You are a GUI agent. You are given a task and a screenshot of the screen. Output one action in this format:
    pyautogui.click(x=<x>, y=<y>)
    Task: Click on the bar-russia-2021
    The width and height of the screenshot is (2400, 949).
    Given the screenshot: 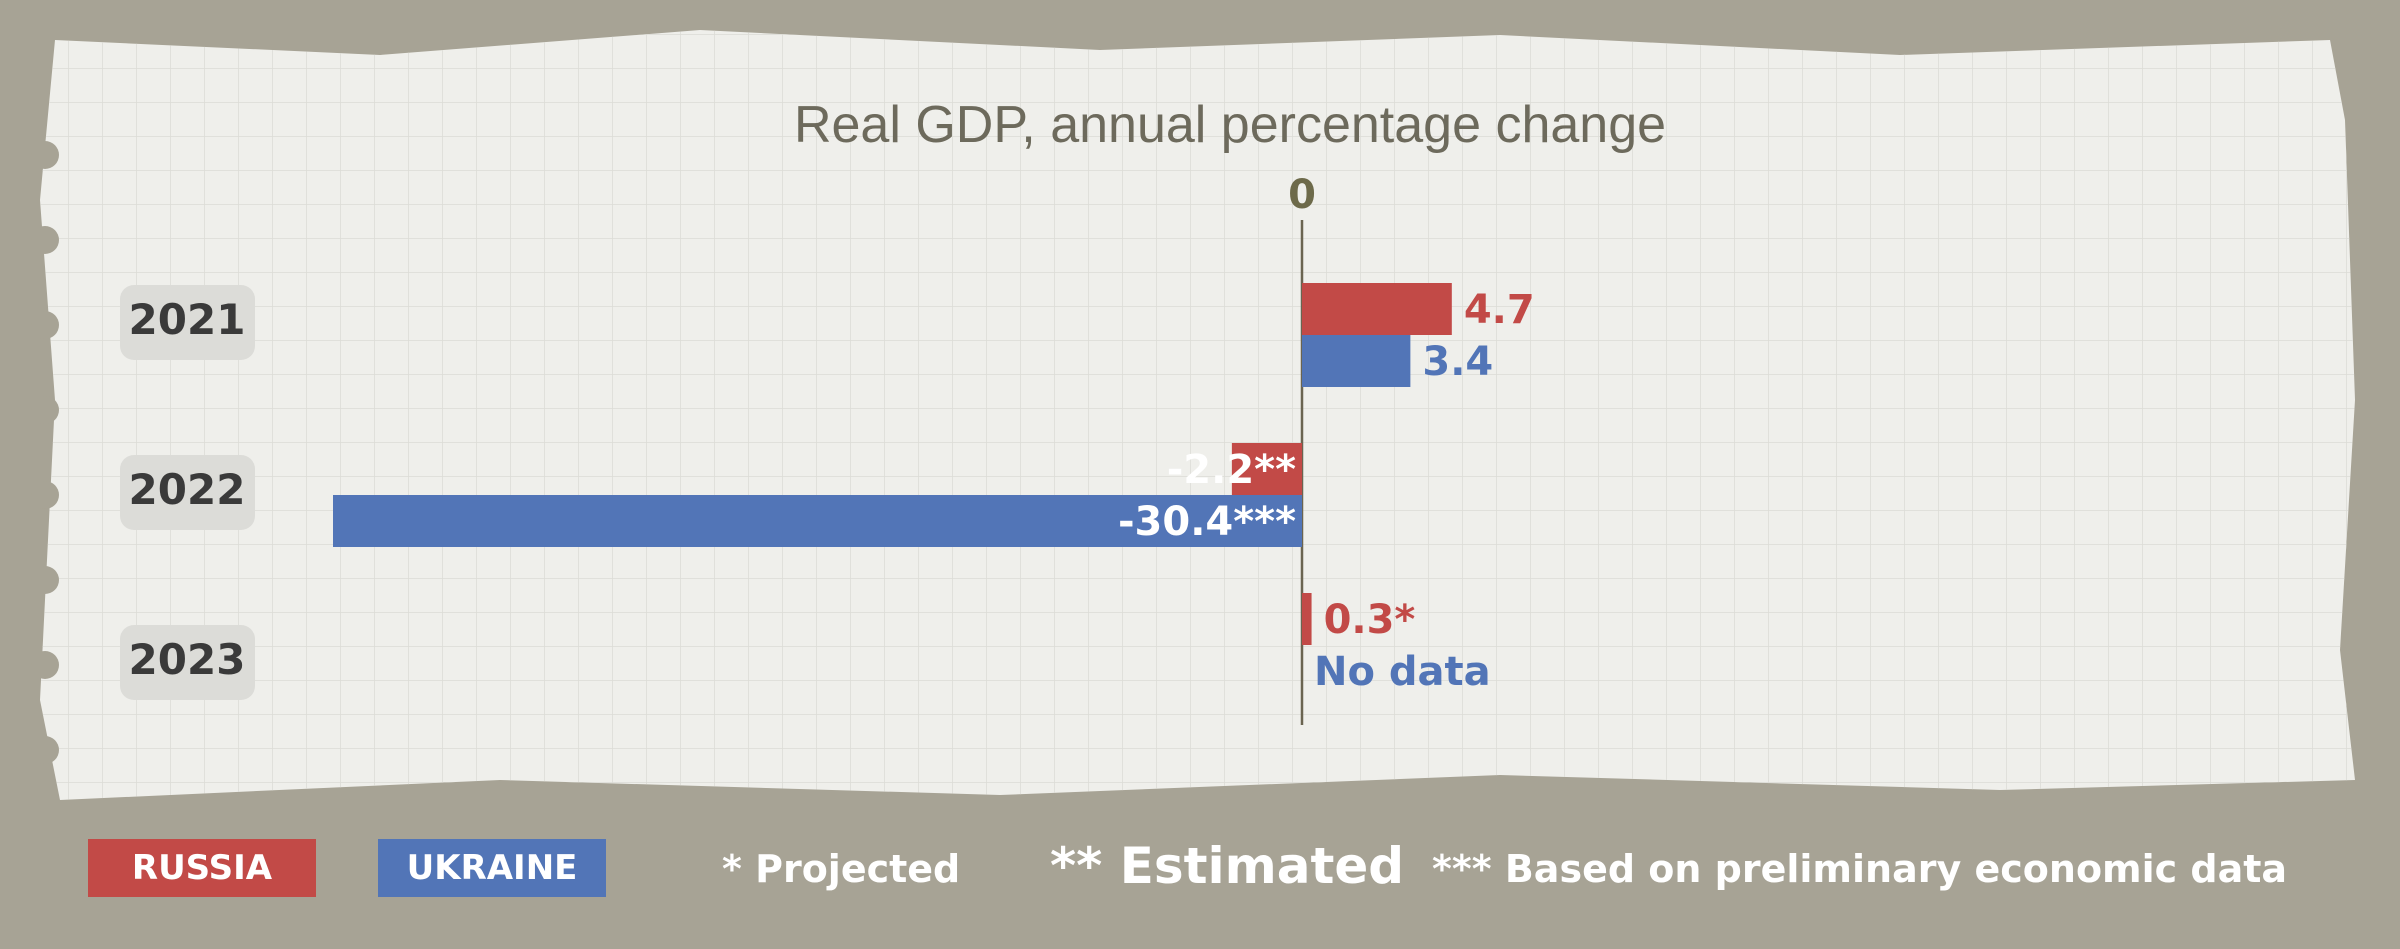 What is the action you would take?
    pyautogui.click(x=1377, y=309)
    